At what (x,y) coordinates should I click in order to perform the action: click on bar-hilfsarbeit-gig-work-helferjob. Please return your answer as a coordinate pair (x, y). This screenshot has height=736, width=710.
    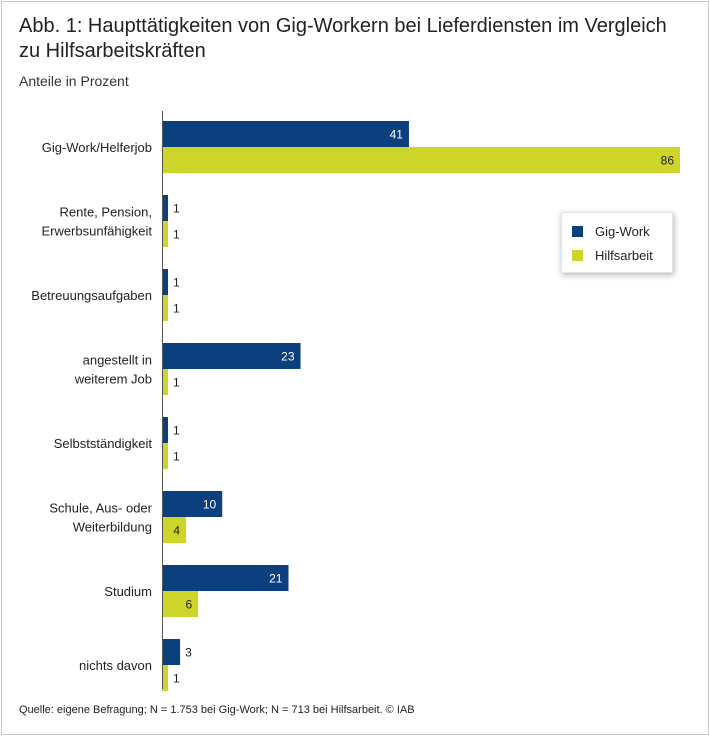
    Looking at the image, I should click on (421, 160).